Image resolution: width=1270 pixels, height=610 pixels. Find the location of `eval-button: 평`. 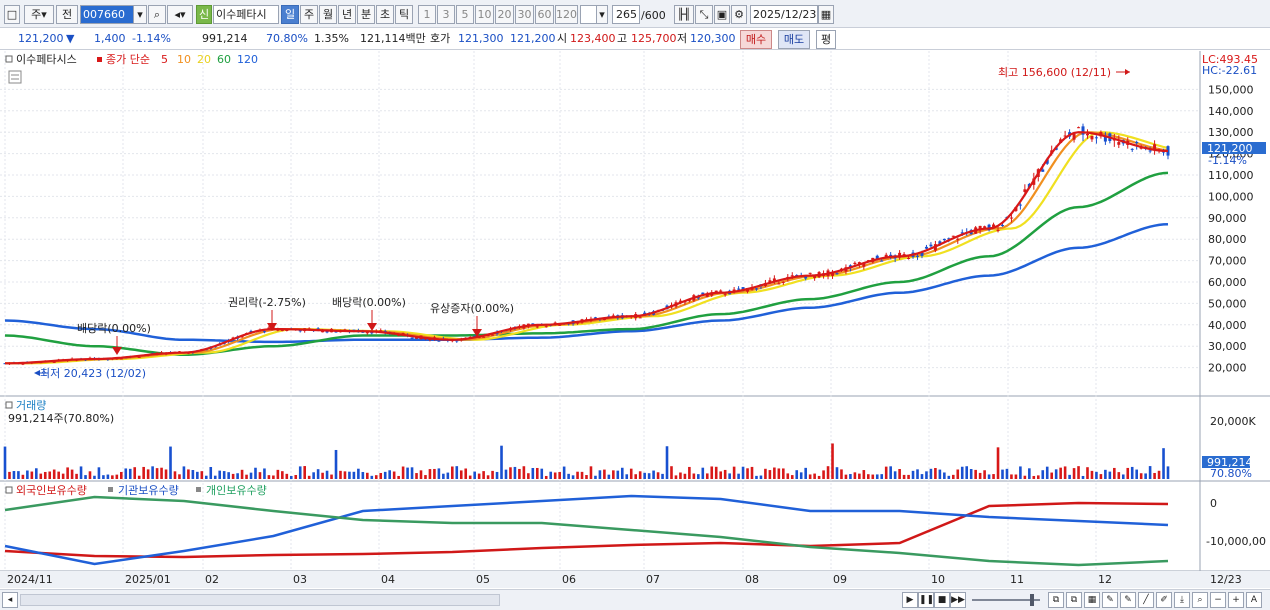

eval-button: 평 is located at coordinates (826, 39).